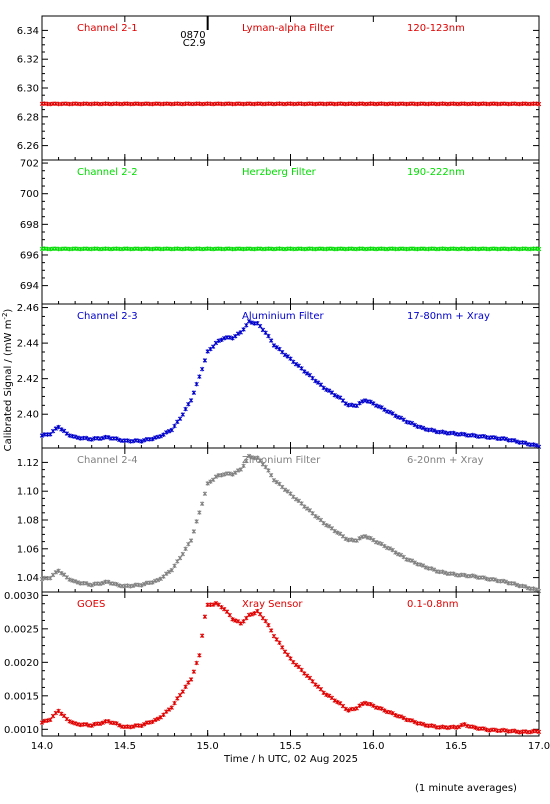 The height and width of the screenshot is (804, 550). What do you see at coordinates (21, 629) in the screenshot?
I see `y-tick-label: 0.0025` at bounding box center [21, 629].